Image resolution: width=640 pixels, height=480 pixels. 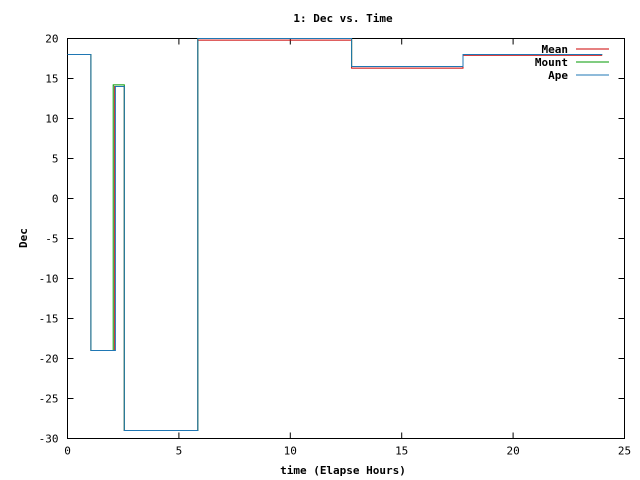 What do you see at coordinates (49, 319) in the screenshot?
I see `y-tick-label: -15` at bounding box center [49, 319].